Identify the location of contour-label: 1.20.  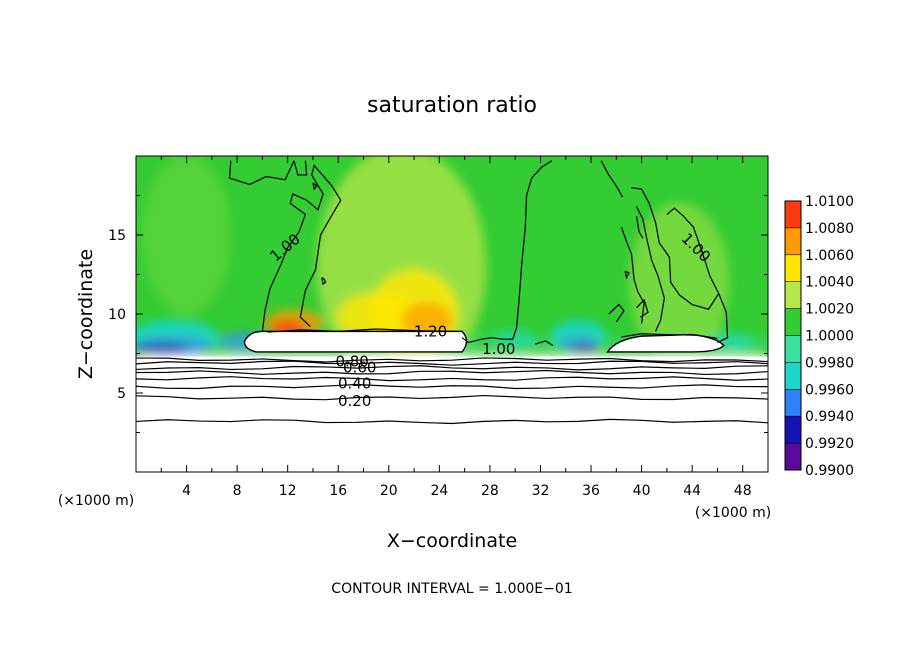
(430, 331).